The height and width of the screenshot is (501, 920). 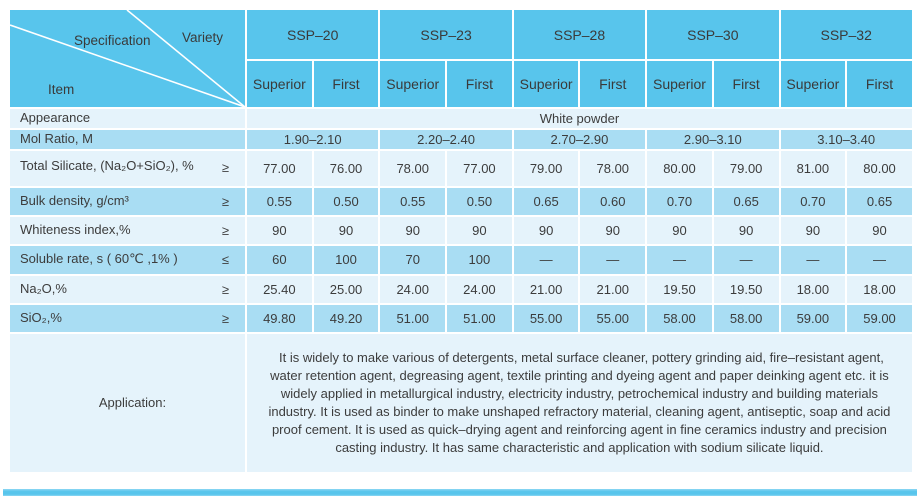 I want to click on value-cell: 49.80, so click(x=279, y=318).